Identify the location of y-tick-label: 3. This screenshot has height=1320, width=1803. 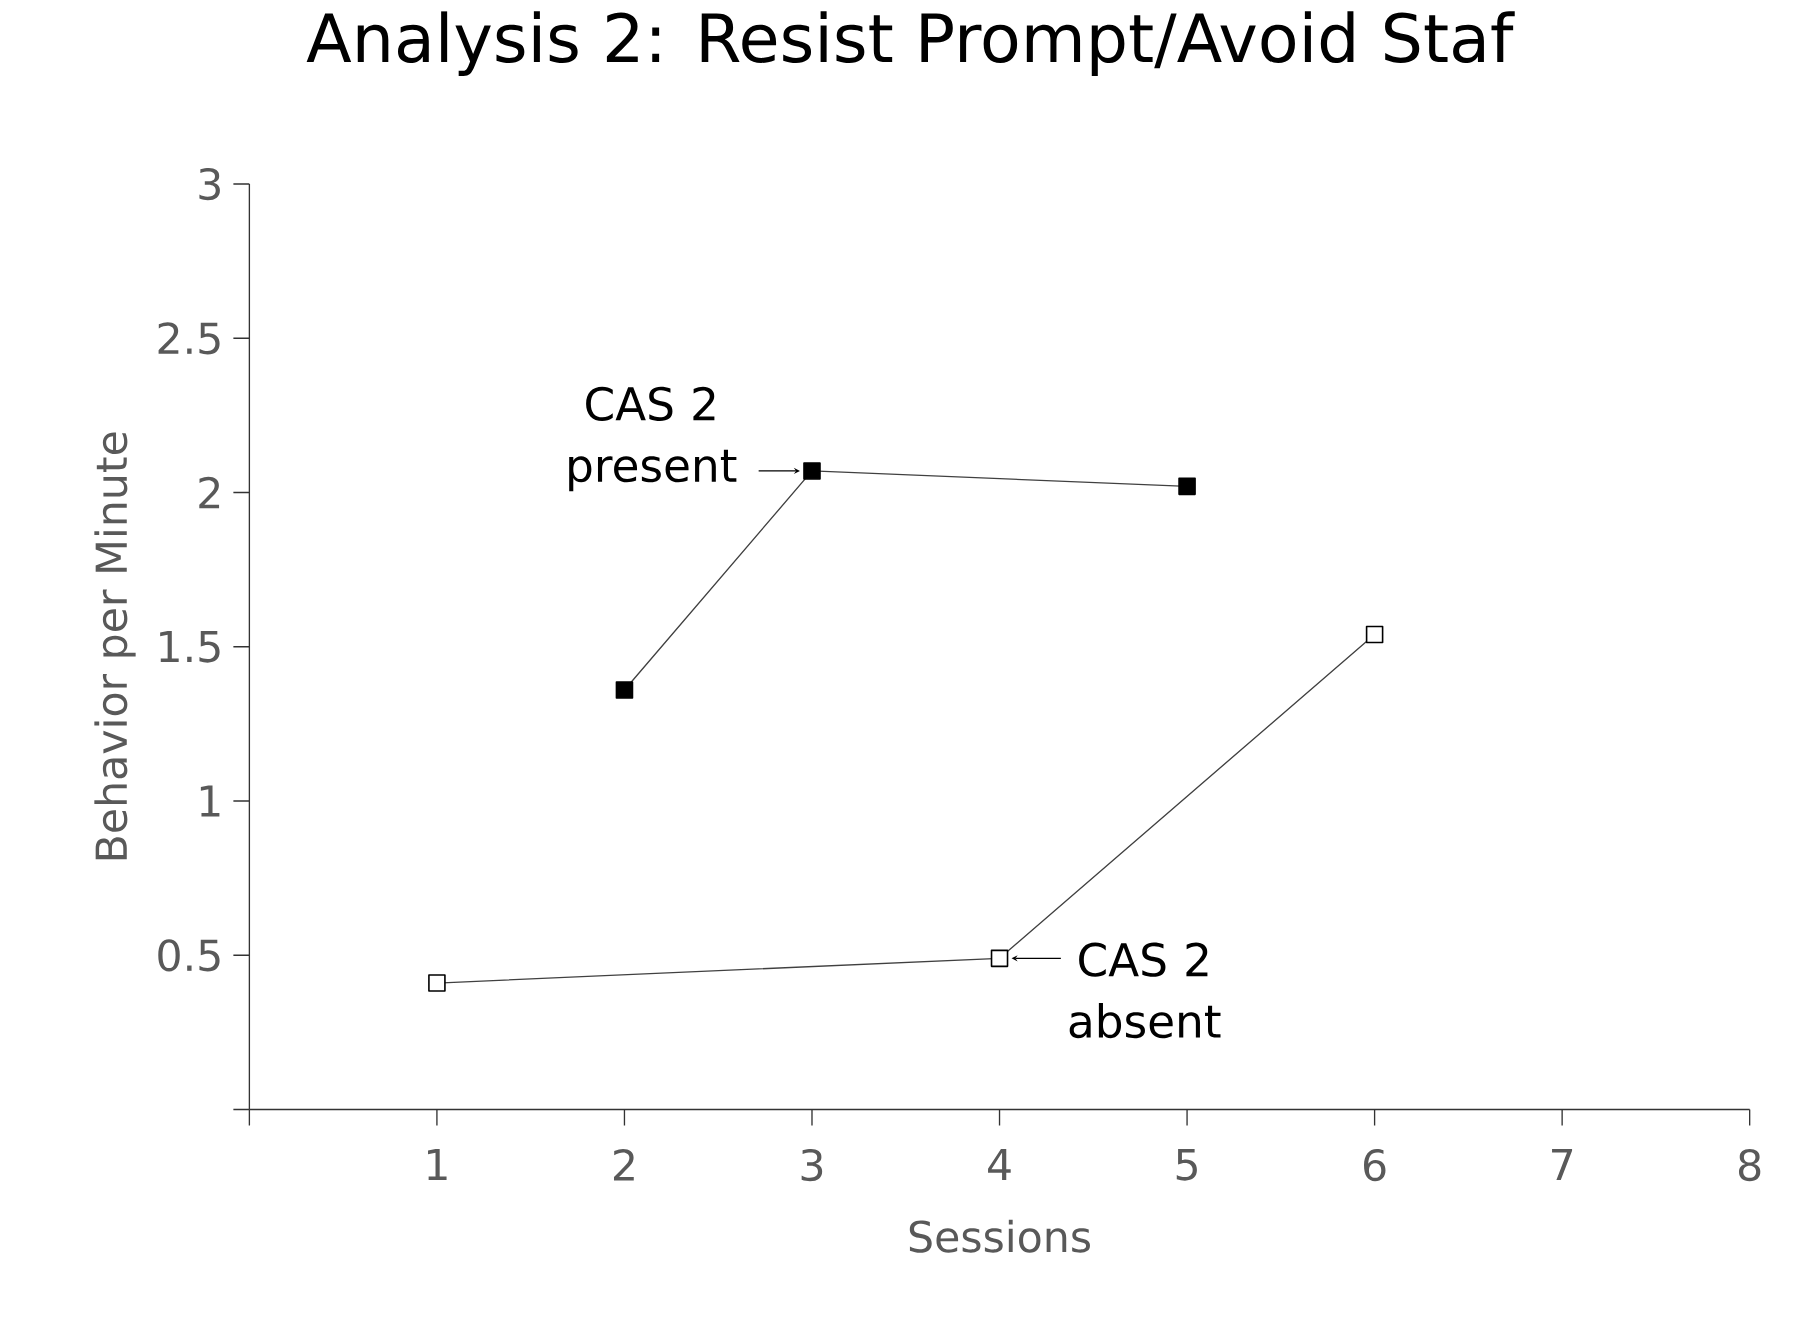
(209, 184).